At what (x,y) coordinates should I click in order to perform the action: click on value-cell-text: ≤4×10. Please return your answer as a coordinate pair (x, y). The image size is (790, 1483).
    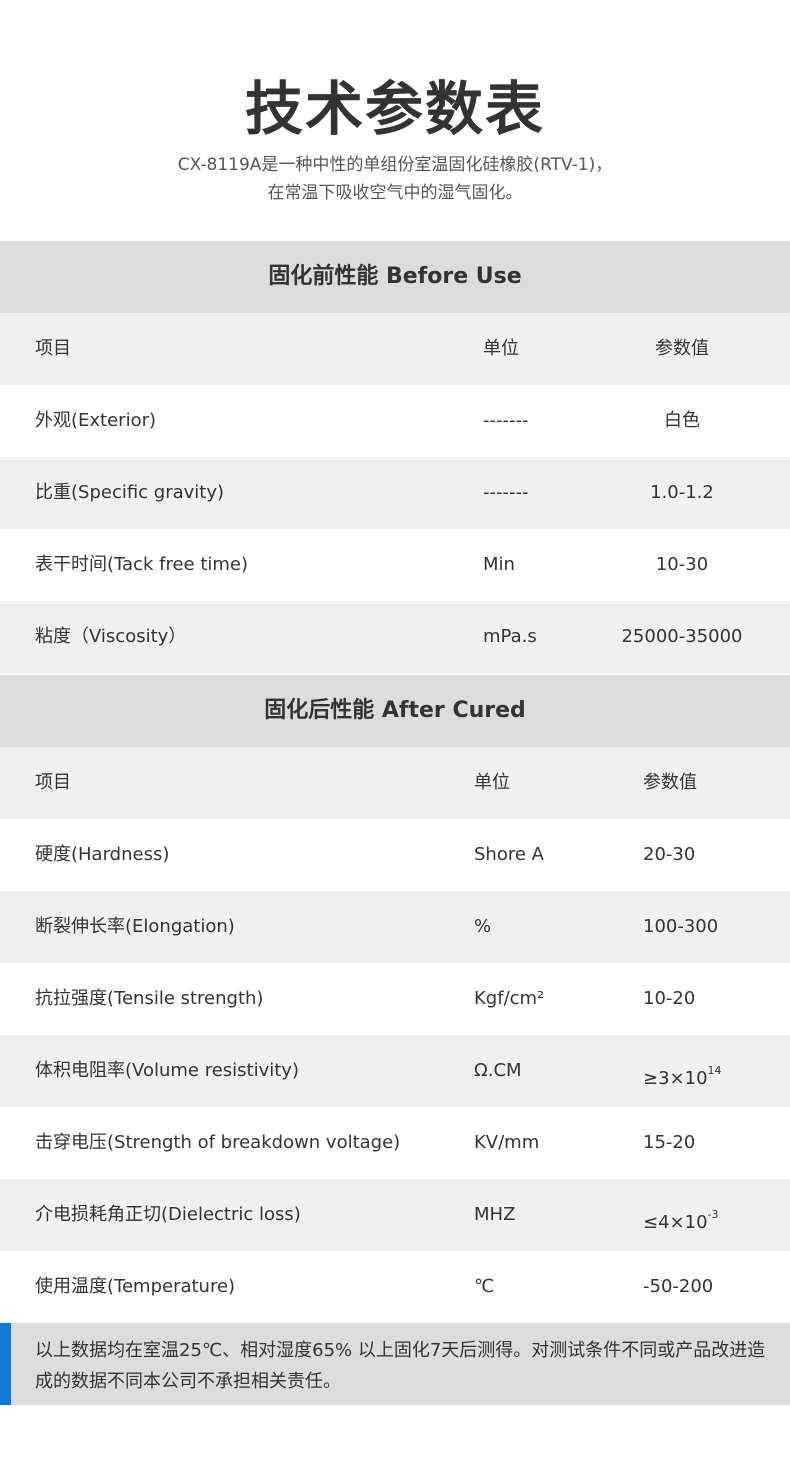
    Looking at the image, I should click on (675, 1222).